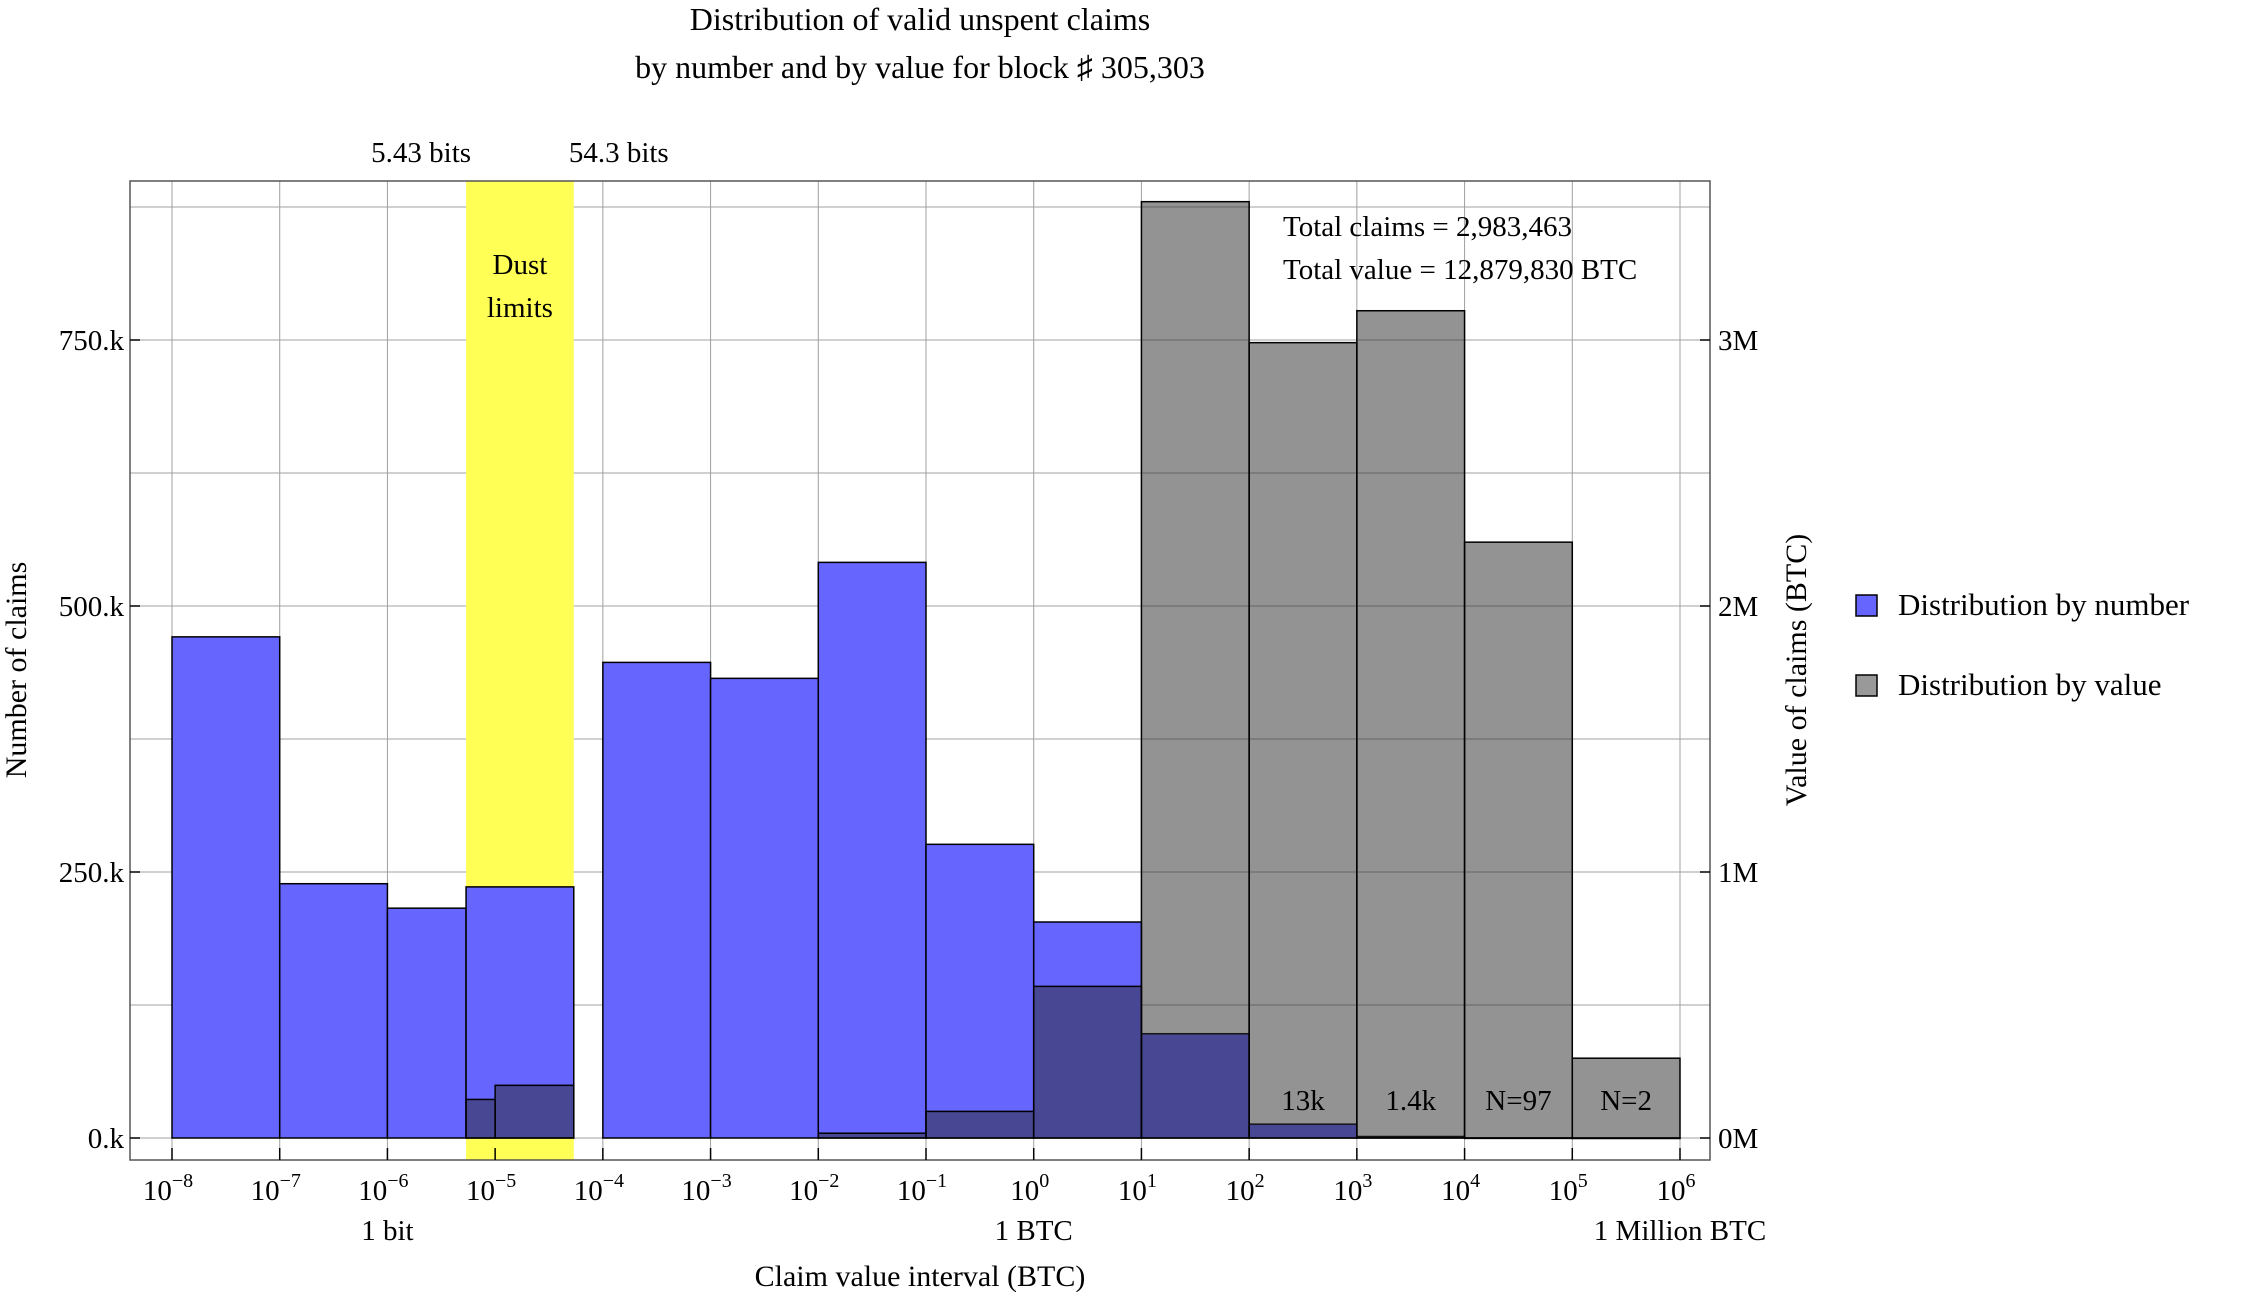  What do you see at coordinates (1352, 1188) in the screenshot?
I see `x-tick-label: 10³` at bounding box center [1352, 1188].